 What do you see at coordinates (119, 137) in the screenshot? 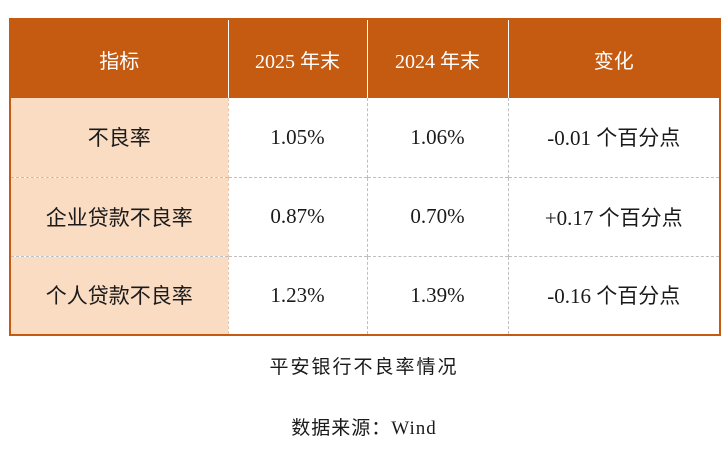
I see `cell-indicator: 不良率` at bounding box center [119, 137].